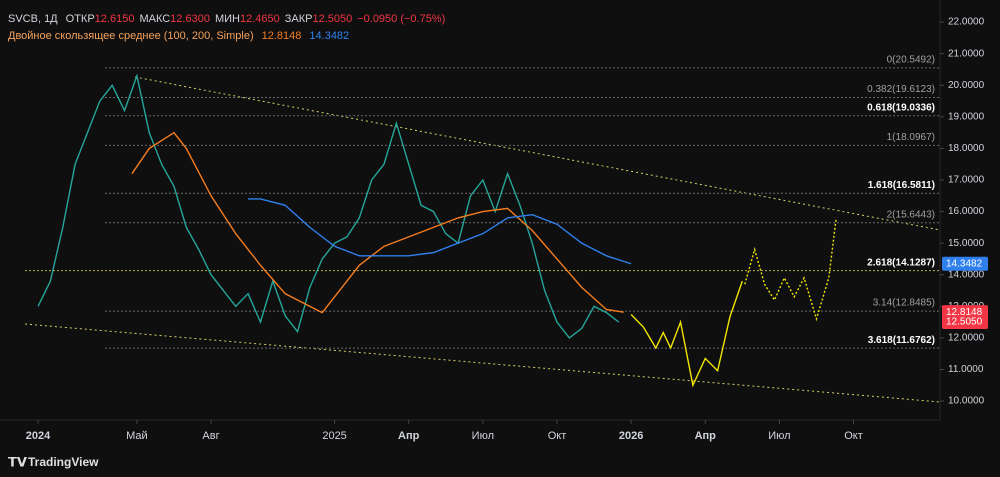 This screenshot has height=477, width=1000. What do you see at coordinates (966, 369) in the screenshot?
I see `y-tick-label: 11.0000` at bounding box center [966, 369].